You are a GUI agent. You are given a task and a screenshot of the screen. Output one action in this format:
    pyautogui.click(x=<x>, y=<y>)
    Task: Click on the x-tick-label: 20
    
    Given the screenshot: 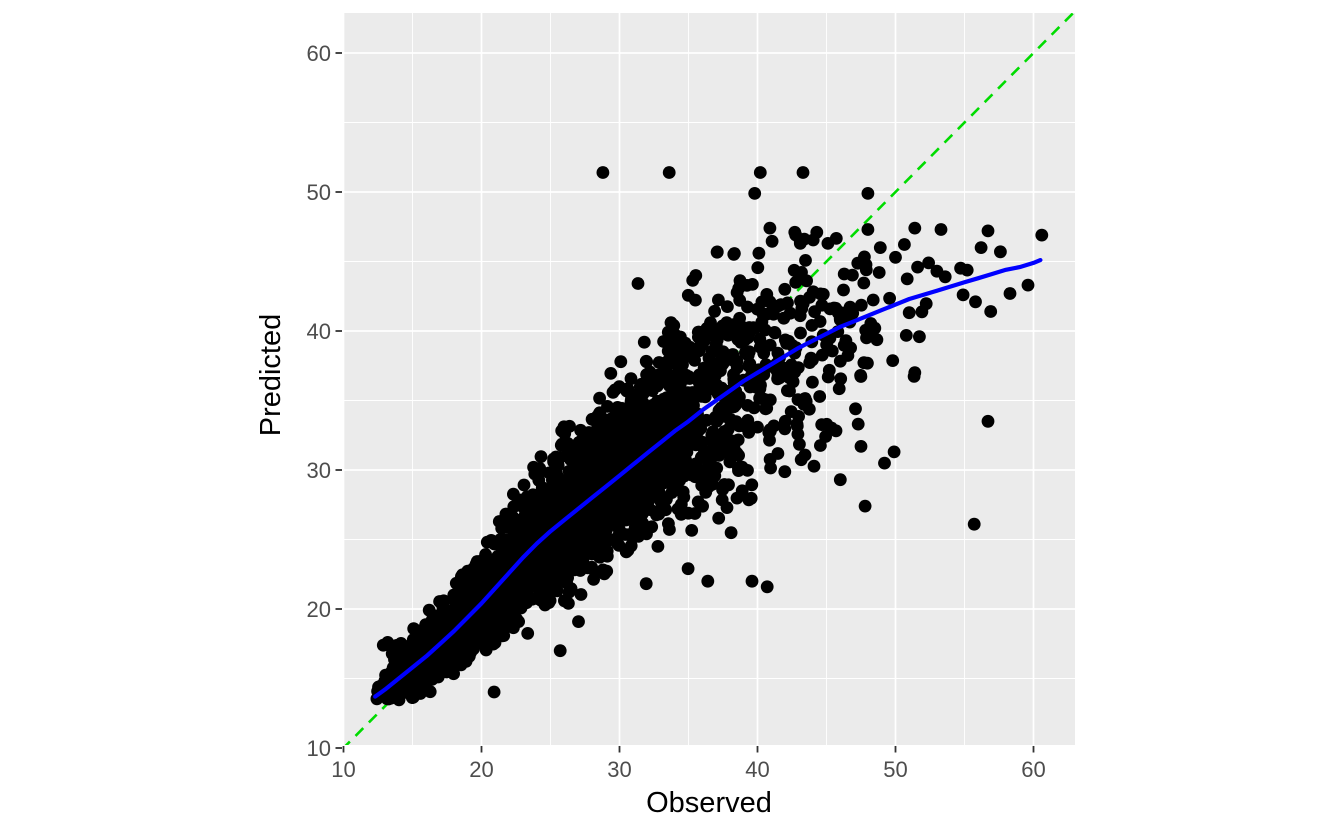 What is the action you would take?
    pyautogui.click(x=481, y=769)
    